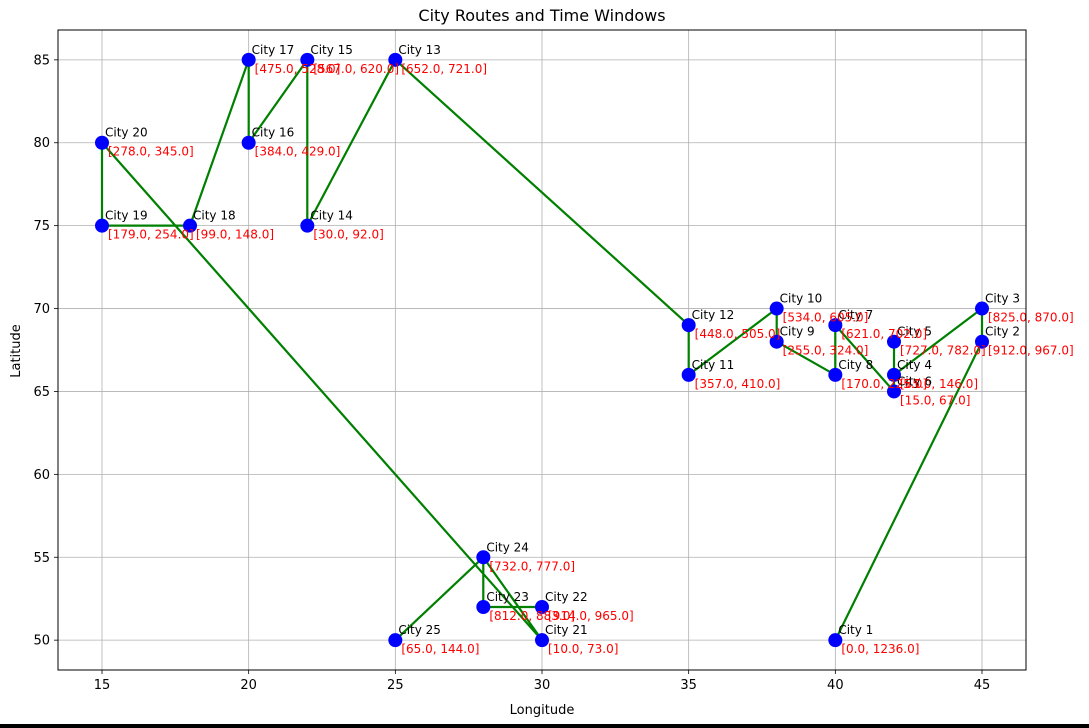 The width and height of the screenshot is (1089, 728). I want to click on city-name-label: City 18, so click(214, 216).